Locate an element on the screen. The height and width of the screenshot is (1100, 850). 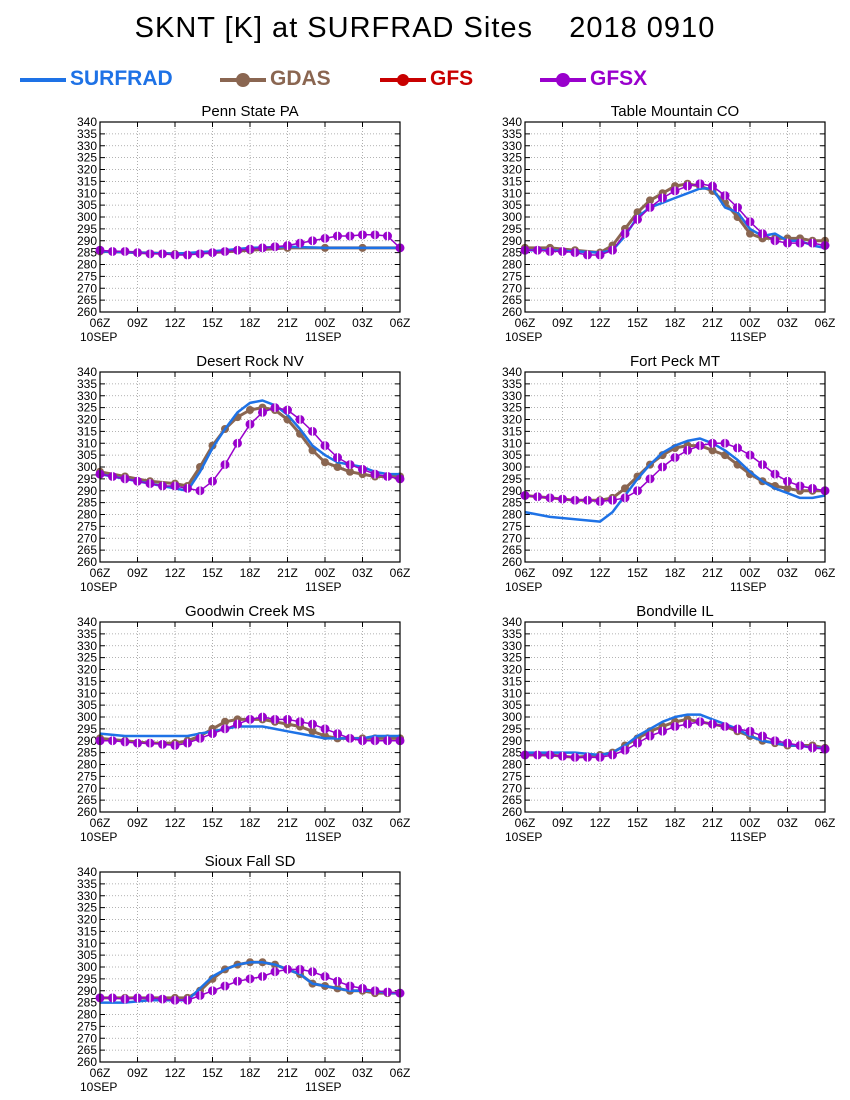
panel-title: Bondville IL is located at coordinates (675, 611).